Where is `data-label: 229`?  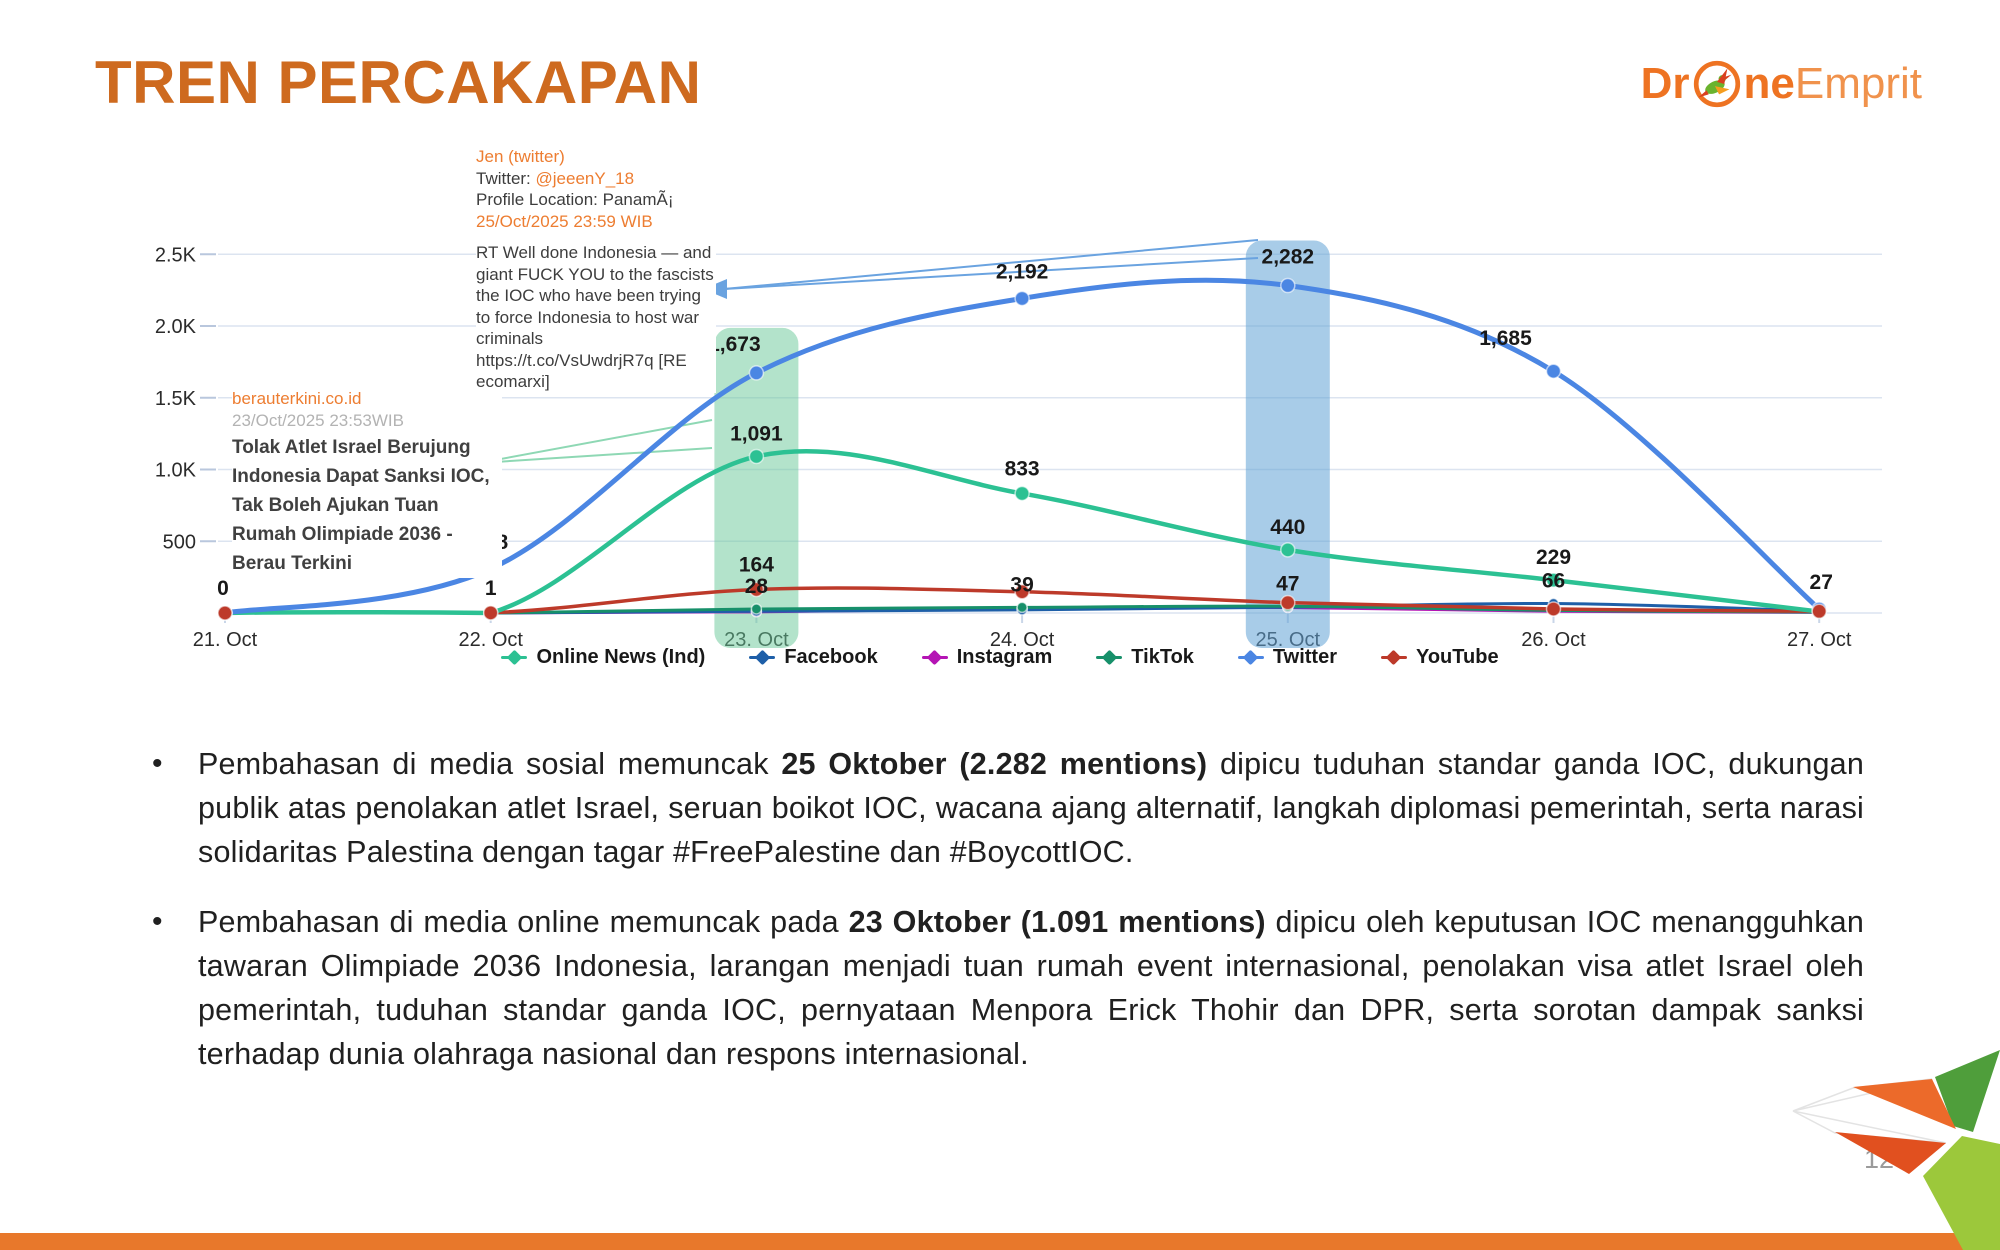 data-label: 229 is located at coordinates (1553, 557).